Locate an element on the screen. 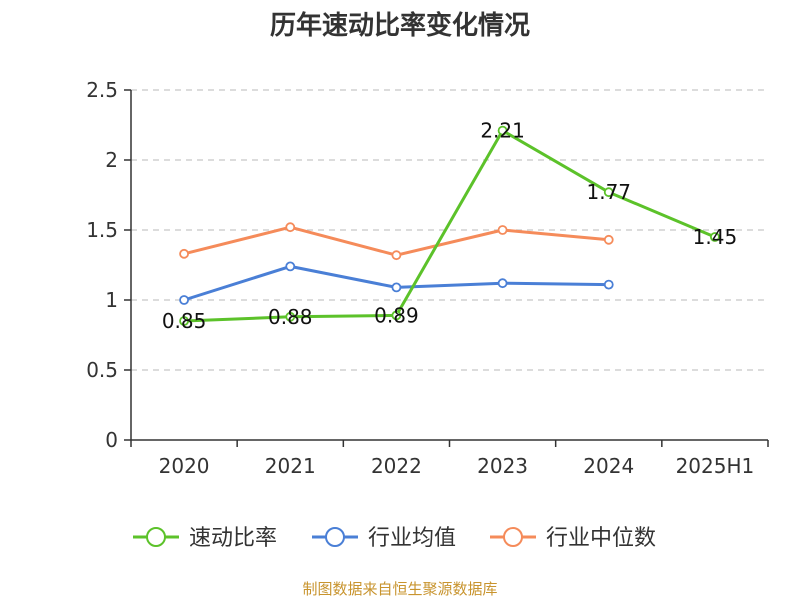 The height and width of the screenshot is (600, 800). x-tick-label: 2024 is located at coordinates (608, 466).